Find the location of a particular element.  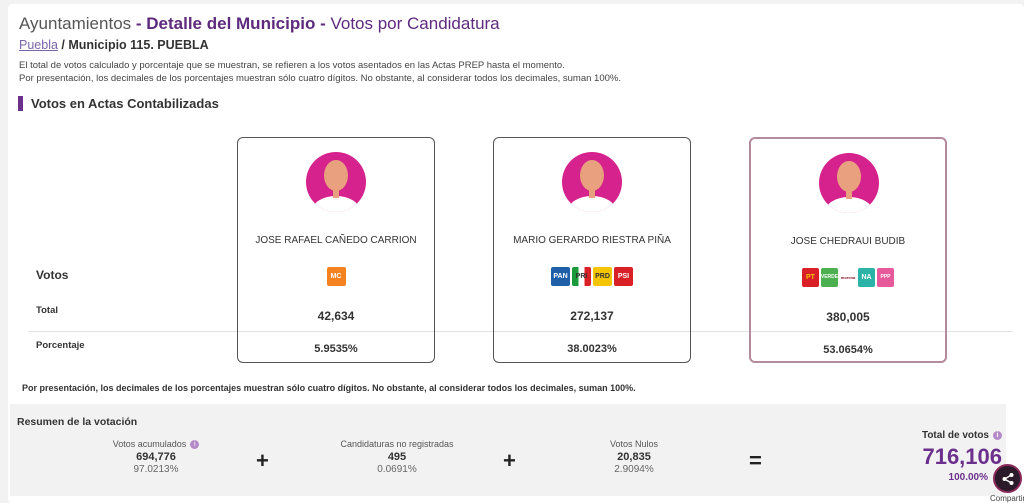

breadcrumb-link-puebla: Puebla is located at coordinates (38, 45).